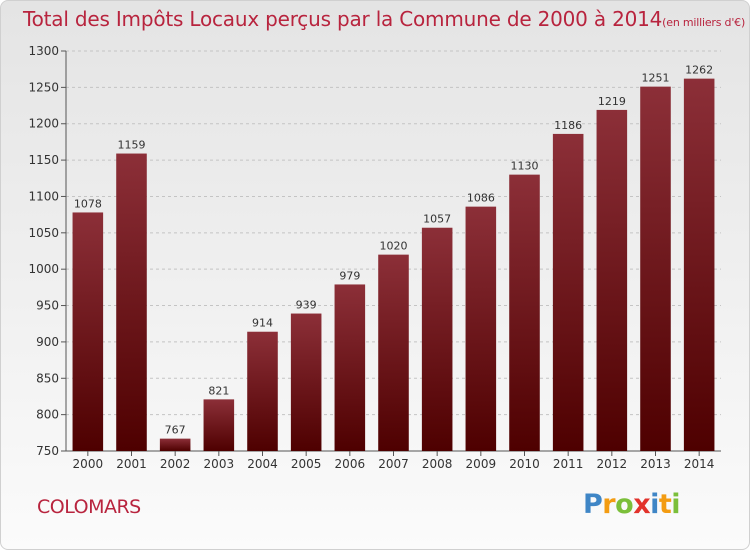 The image size is (750, 550). I want to click on data-label: 1078, so click(88, 203).